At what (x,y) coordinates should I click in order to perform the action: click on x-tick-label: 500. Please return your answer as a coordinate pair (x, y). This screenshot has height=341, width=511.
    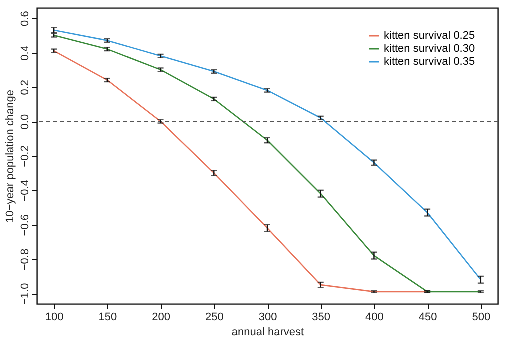
    Looking at the image, I should click on (481, 318).